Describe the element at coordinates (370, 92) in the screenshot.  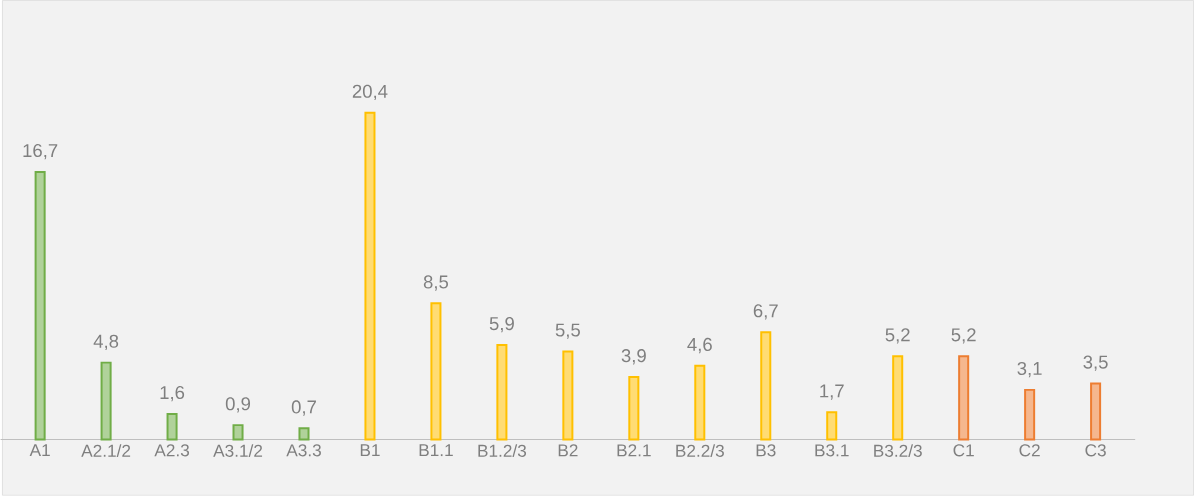
I see `data-label: 20,4` at that location.